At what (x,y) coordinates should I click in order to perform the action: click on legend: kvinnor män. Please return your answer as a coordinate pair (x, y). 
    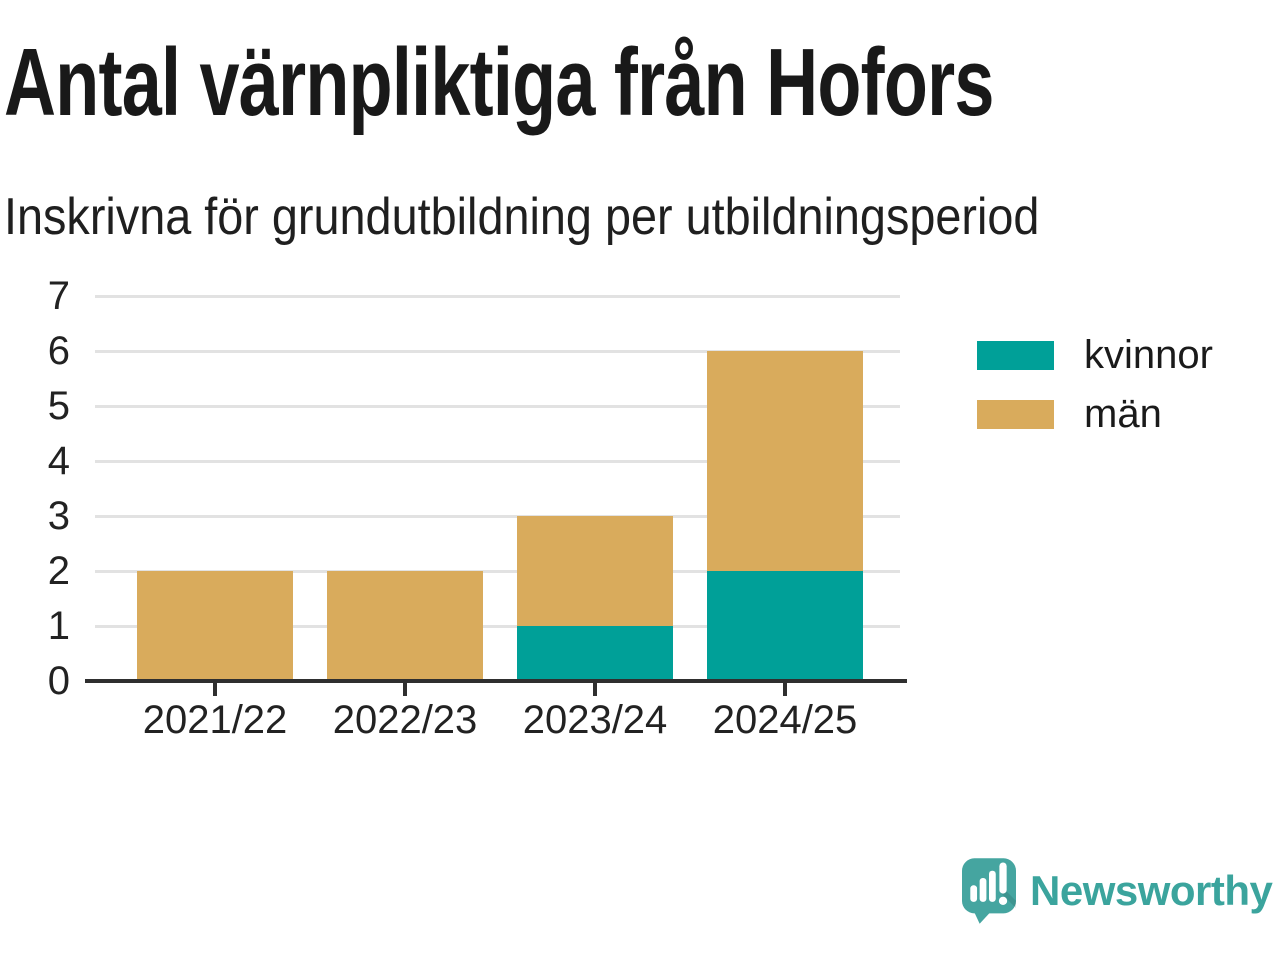
    Looking at the image, I should click on (1095, 396).